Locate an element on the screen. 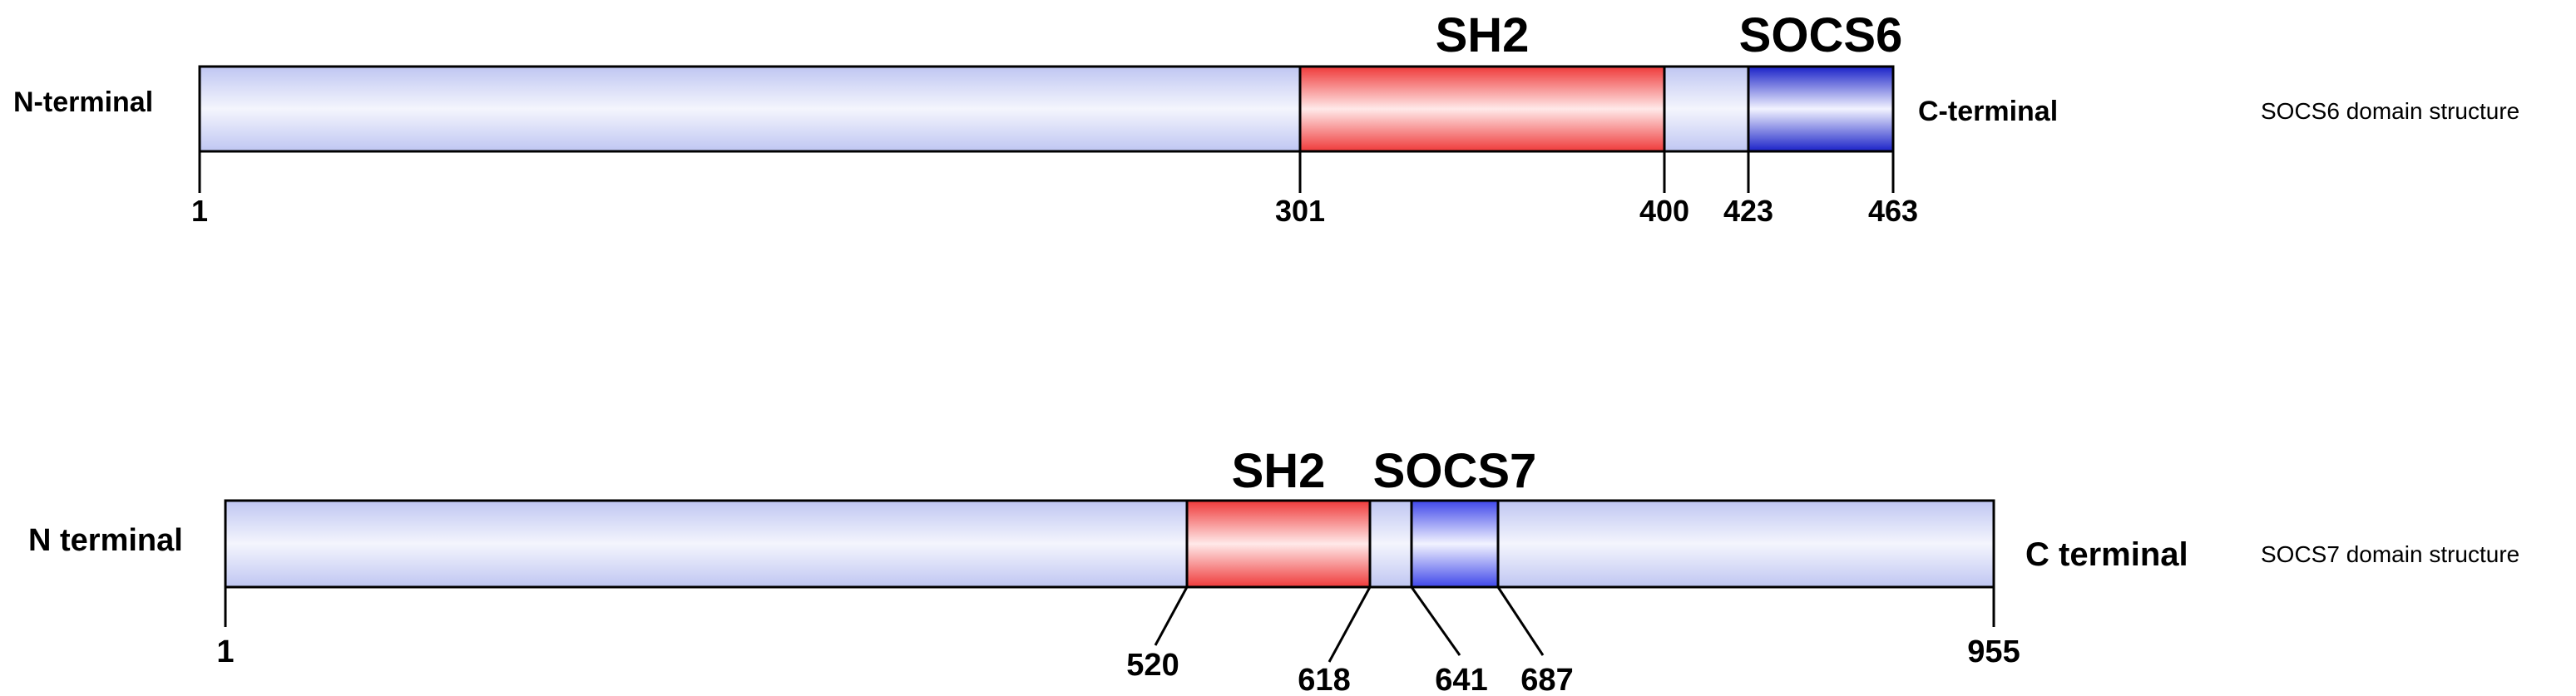  socs7-socs7-label: SOCS7 is located at coordinates (1455, 471).